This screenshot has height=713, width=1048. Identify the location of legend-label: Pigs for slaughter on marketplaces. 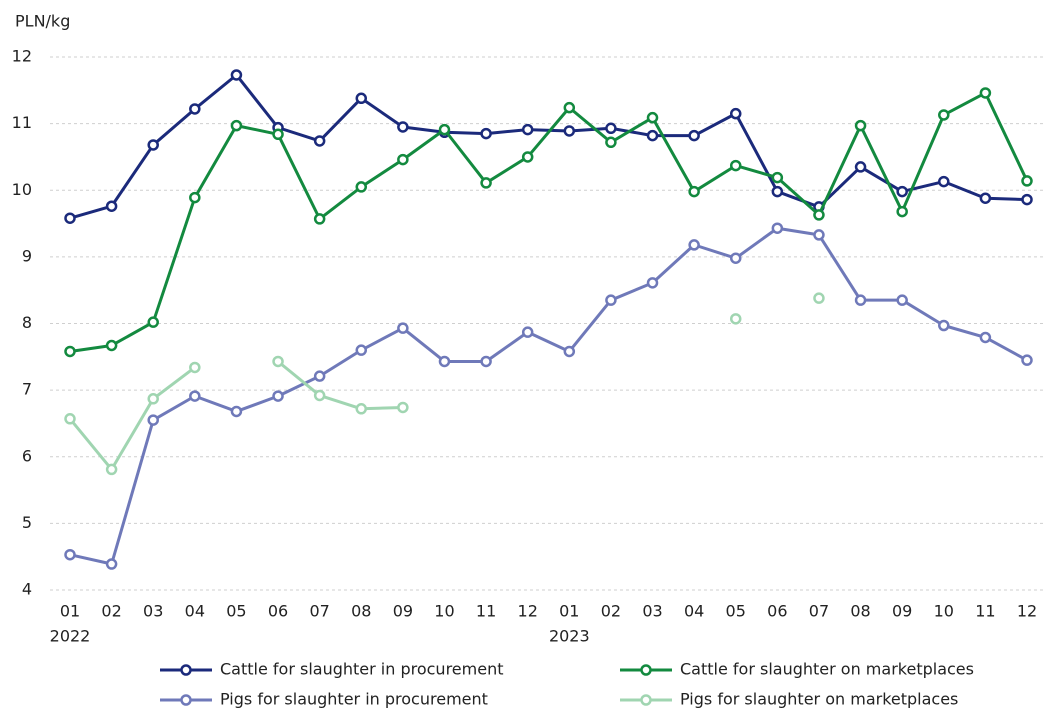
(819, 699).